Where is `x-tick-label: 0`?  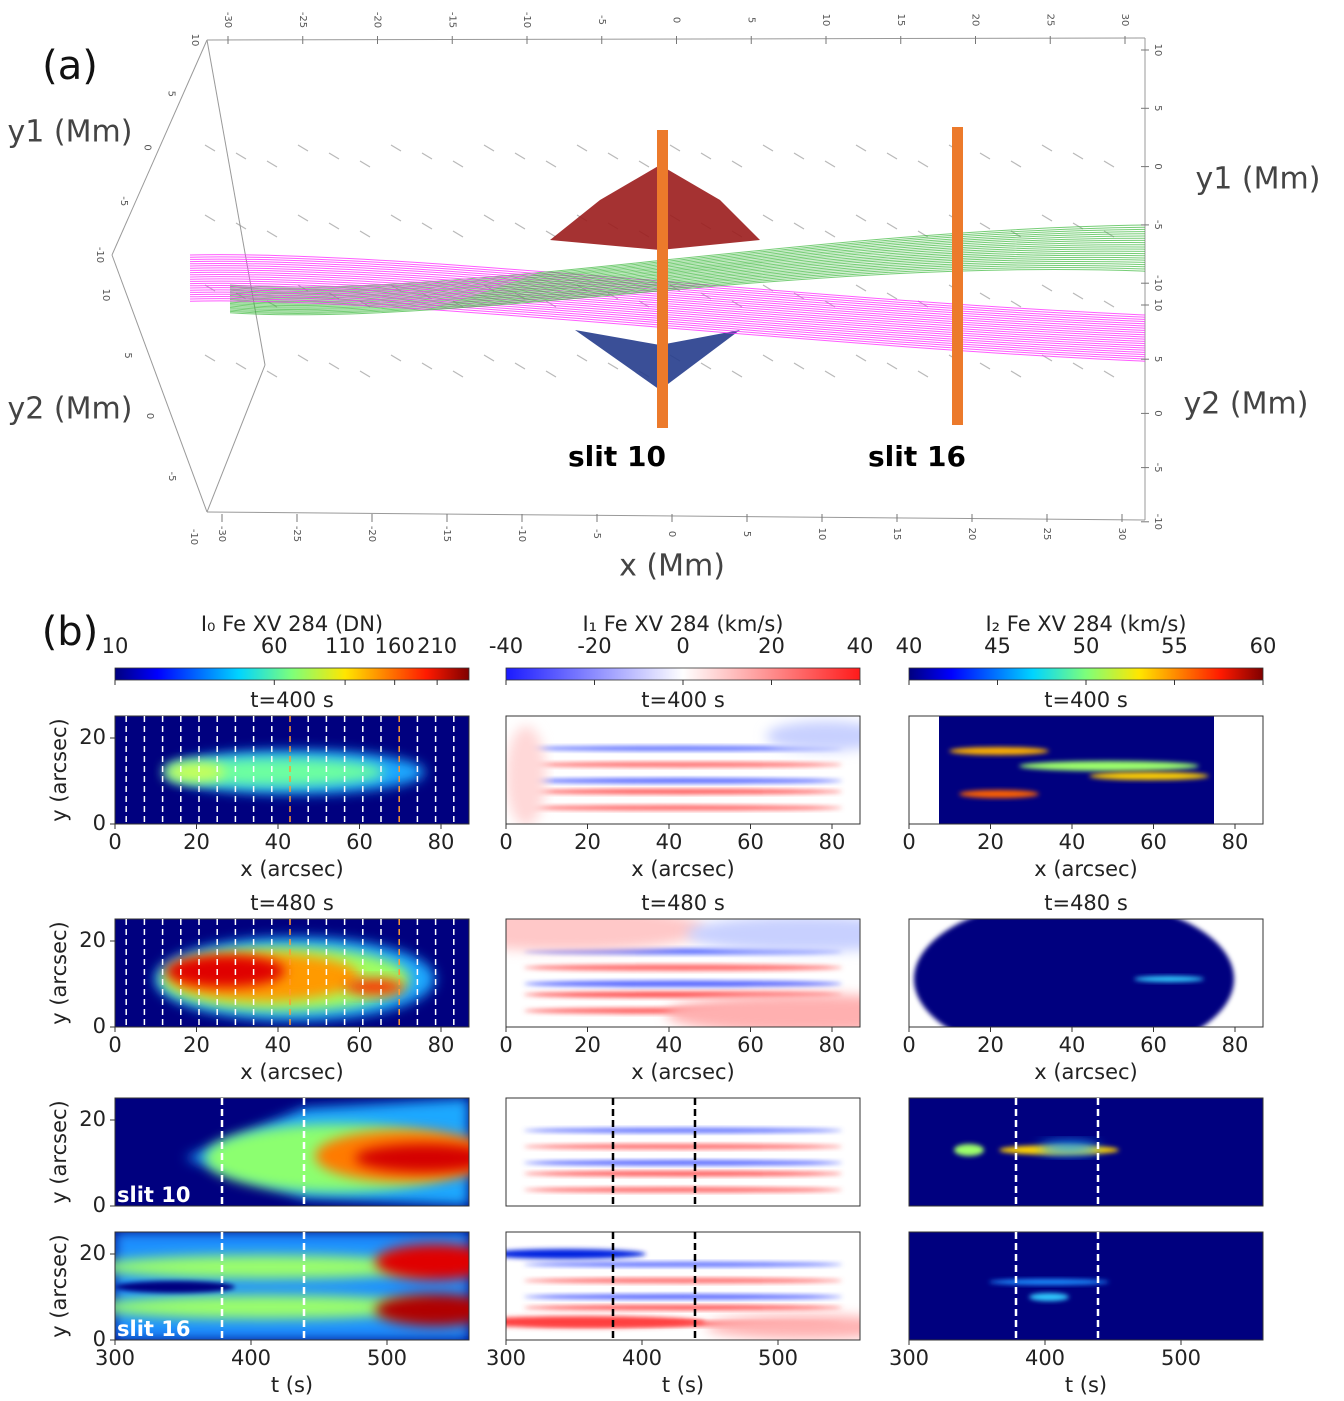
x-tick-label: 0 is located at coordinates (908, 1045).